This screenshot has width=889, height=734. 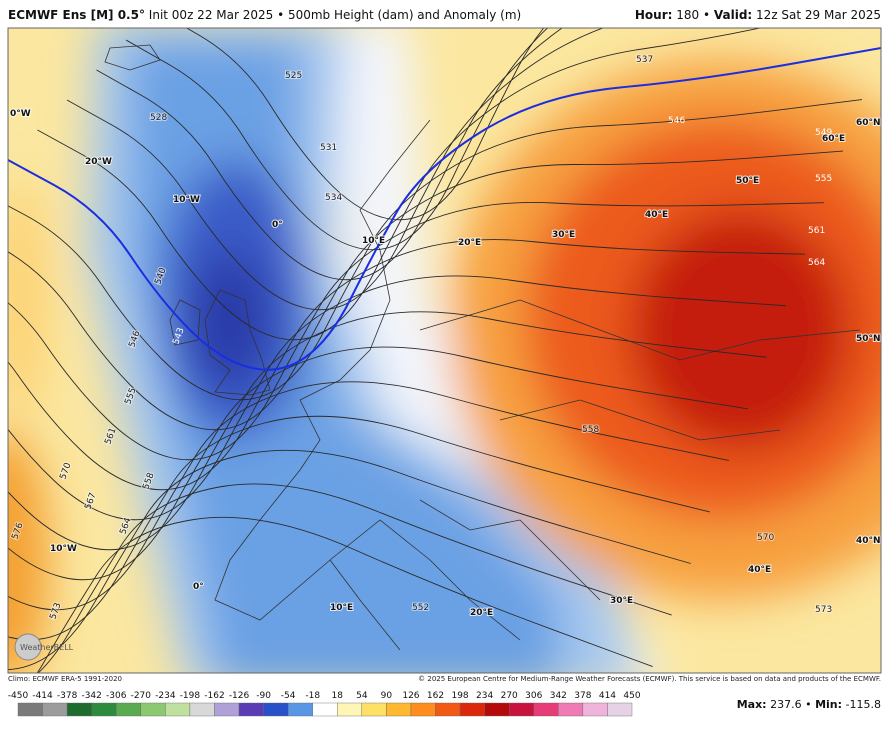 I want to click on colorbar-label: -342, so click(x=91, y=696).